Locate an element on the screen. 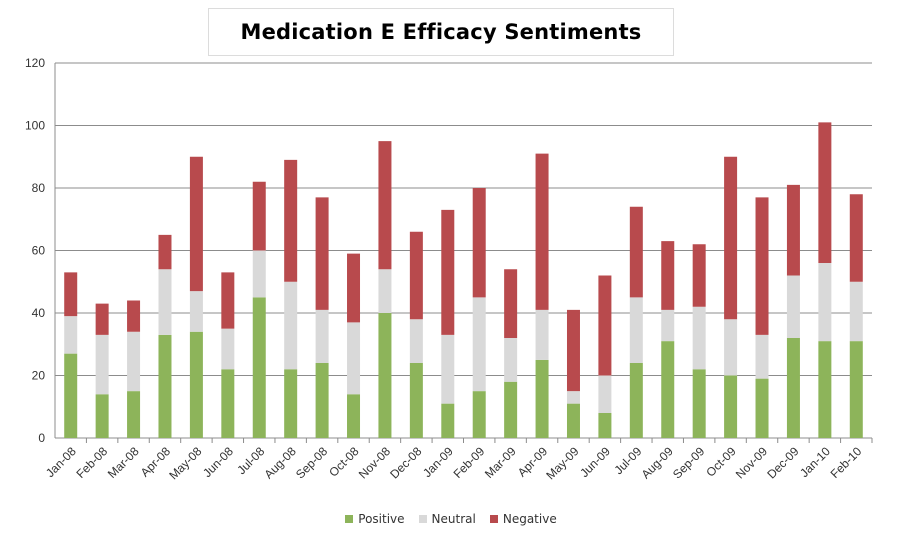 This screenshot has height=538, width=902. legend-item-positive: Positive is located at coordinates (375, 519).